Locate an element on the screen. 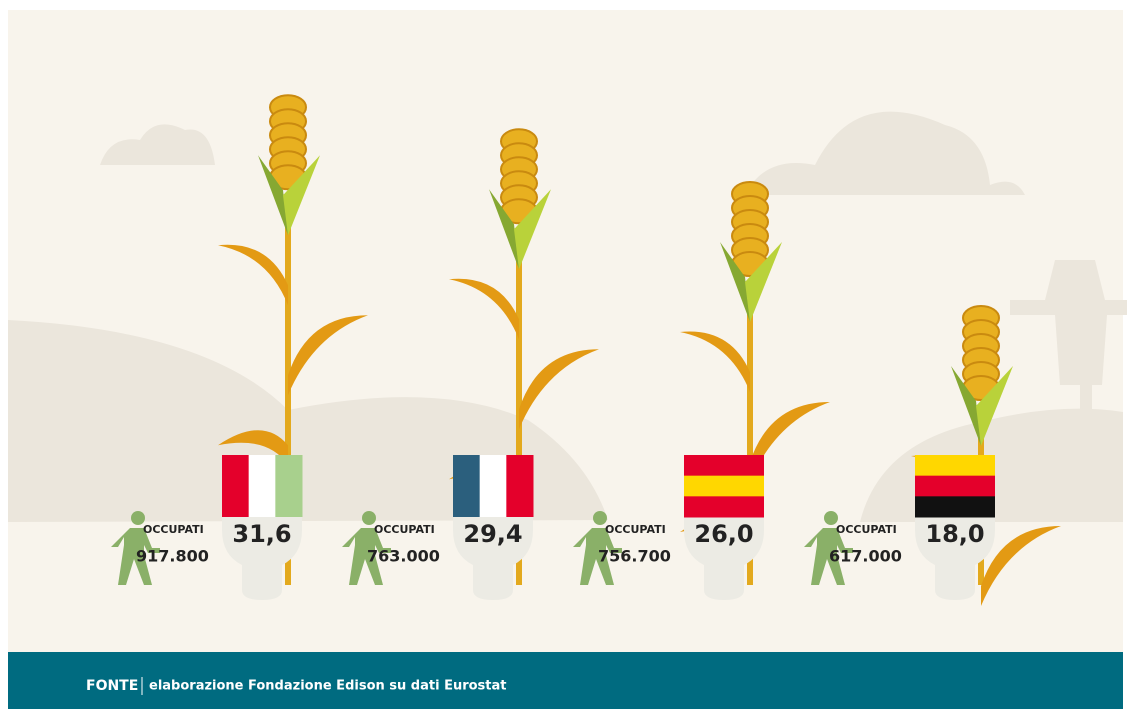  employed-value: 917.800 is located at coordinates (172, 556).